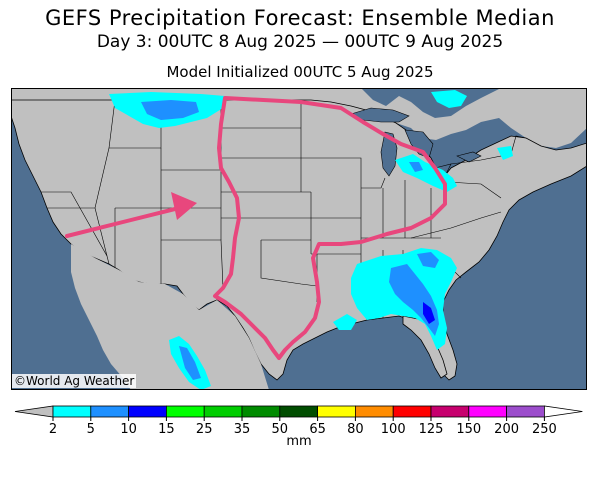 The image size is (600, 486). I want to click on precip-mexico-blue, so click(190, 363).